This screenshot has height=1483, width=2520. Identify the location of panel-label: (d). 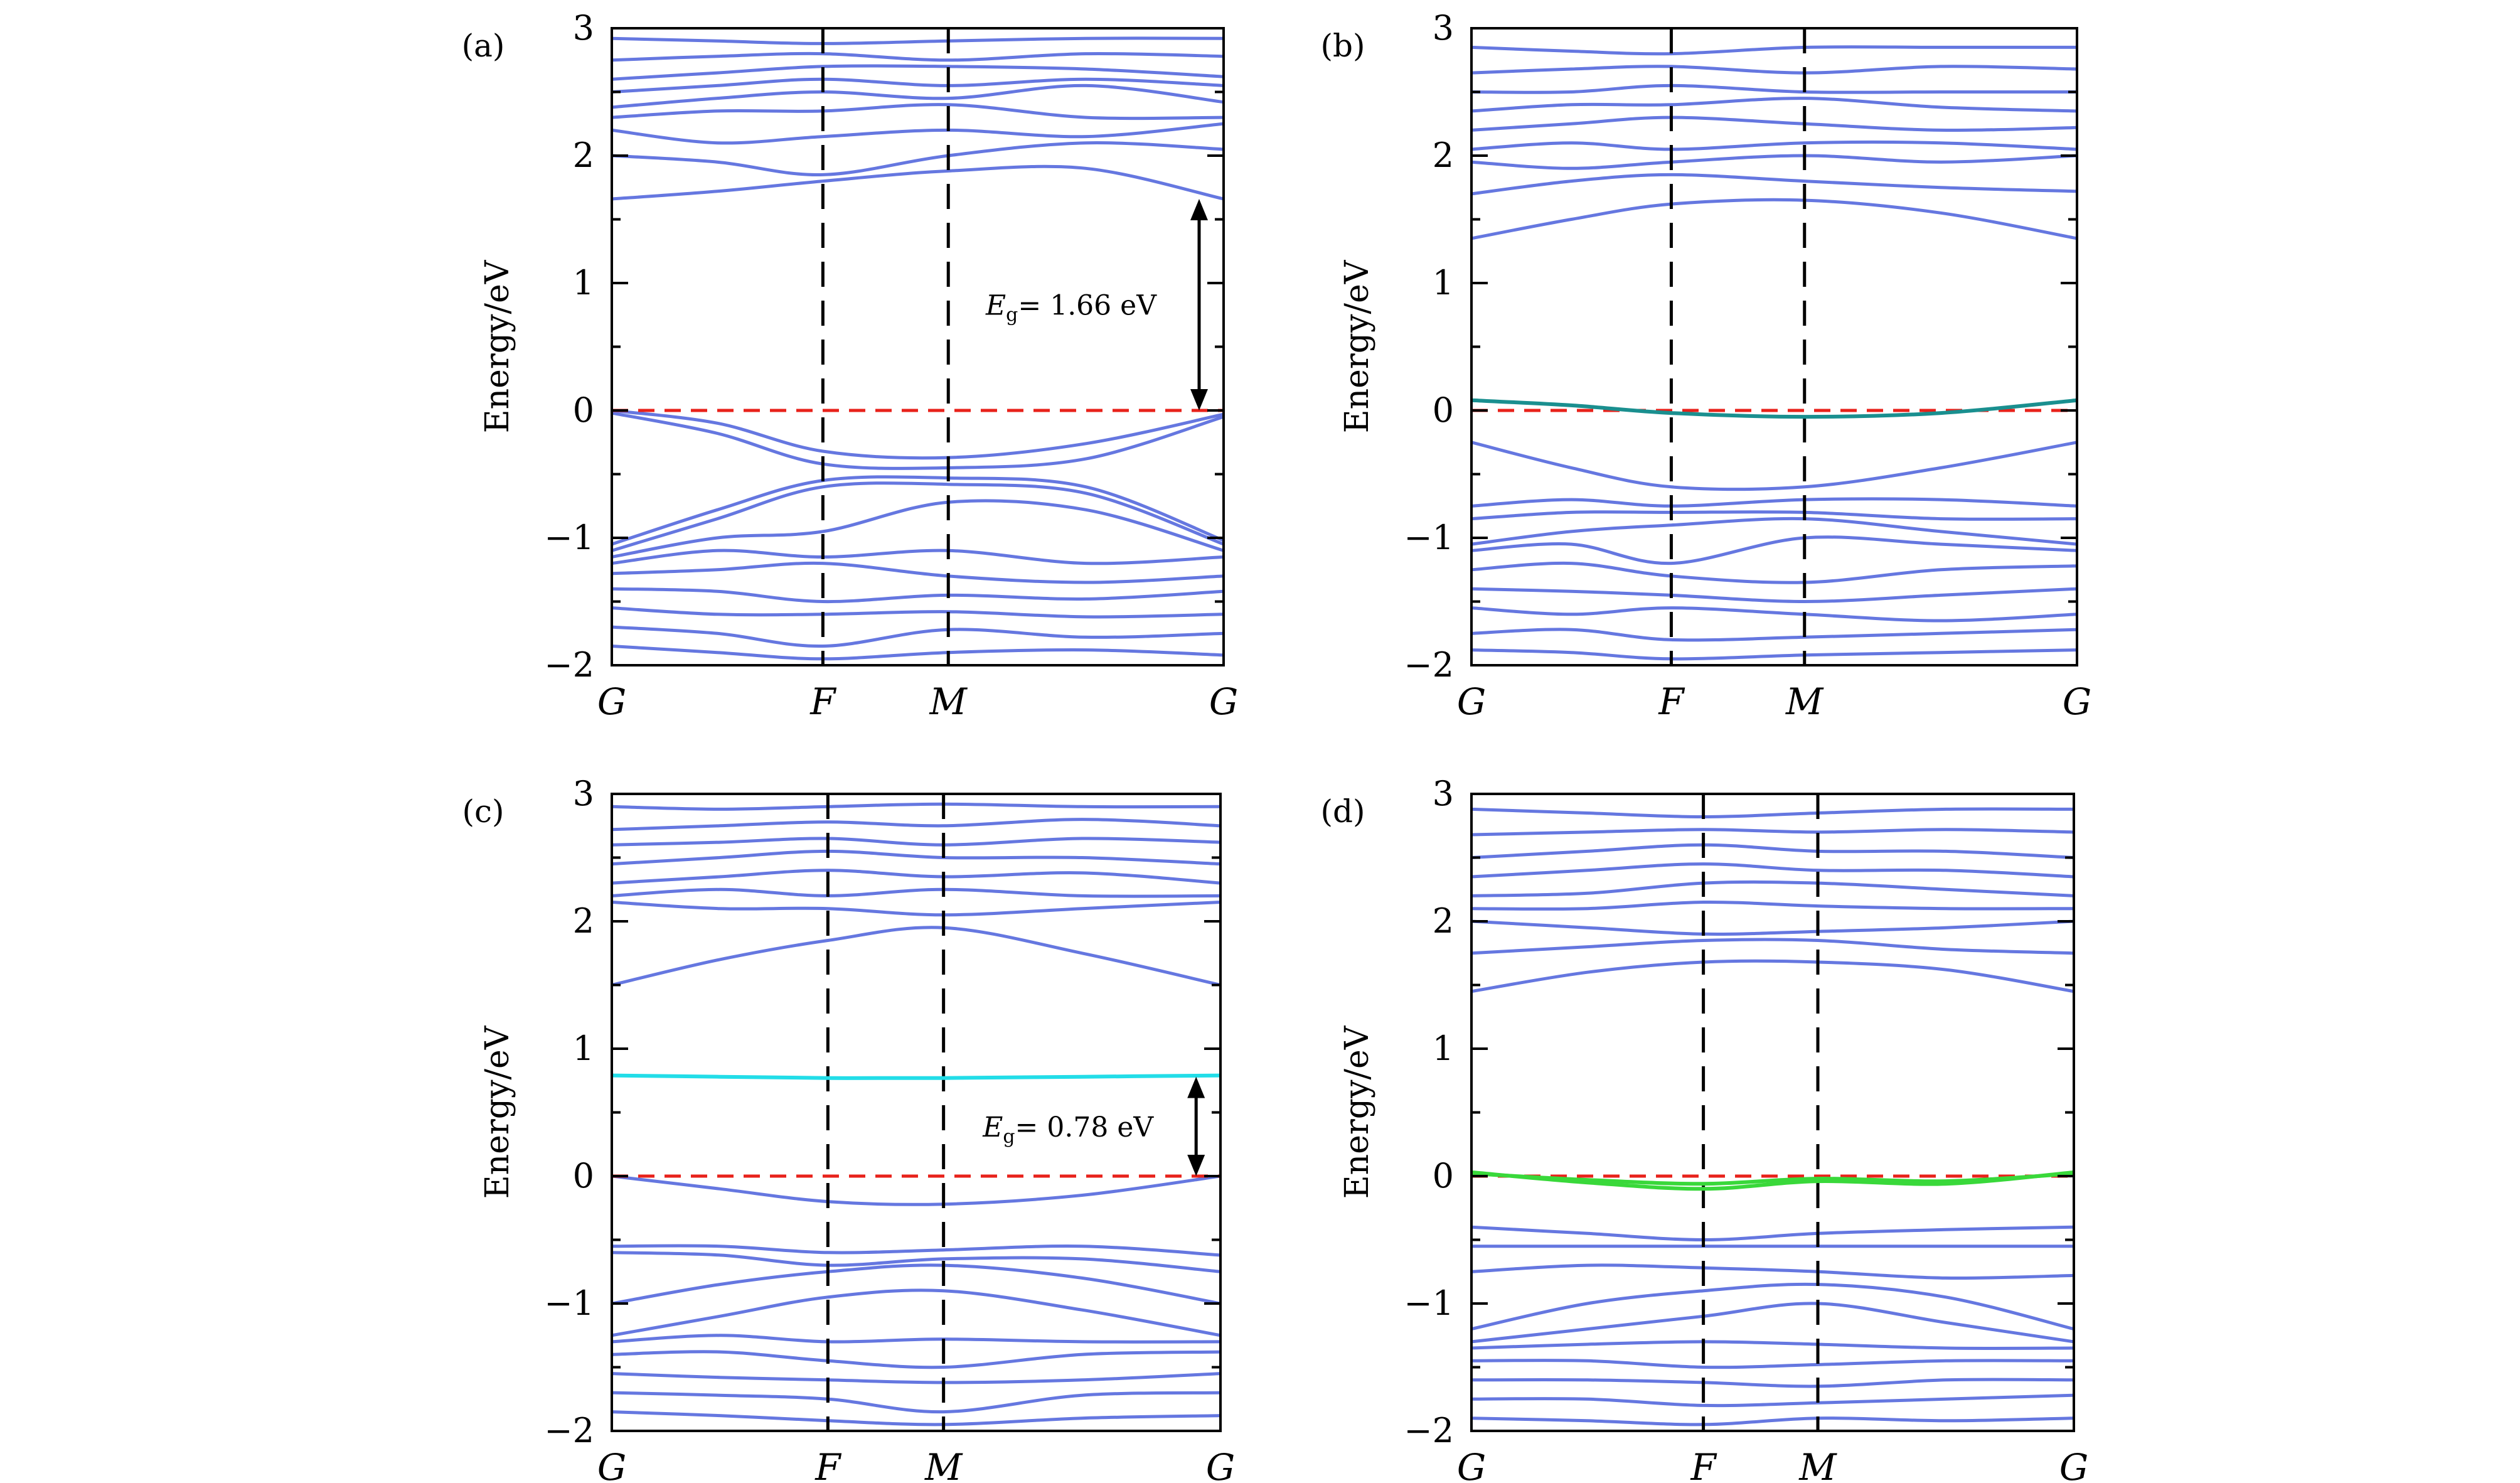
(1342, 811).